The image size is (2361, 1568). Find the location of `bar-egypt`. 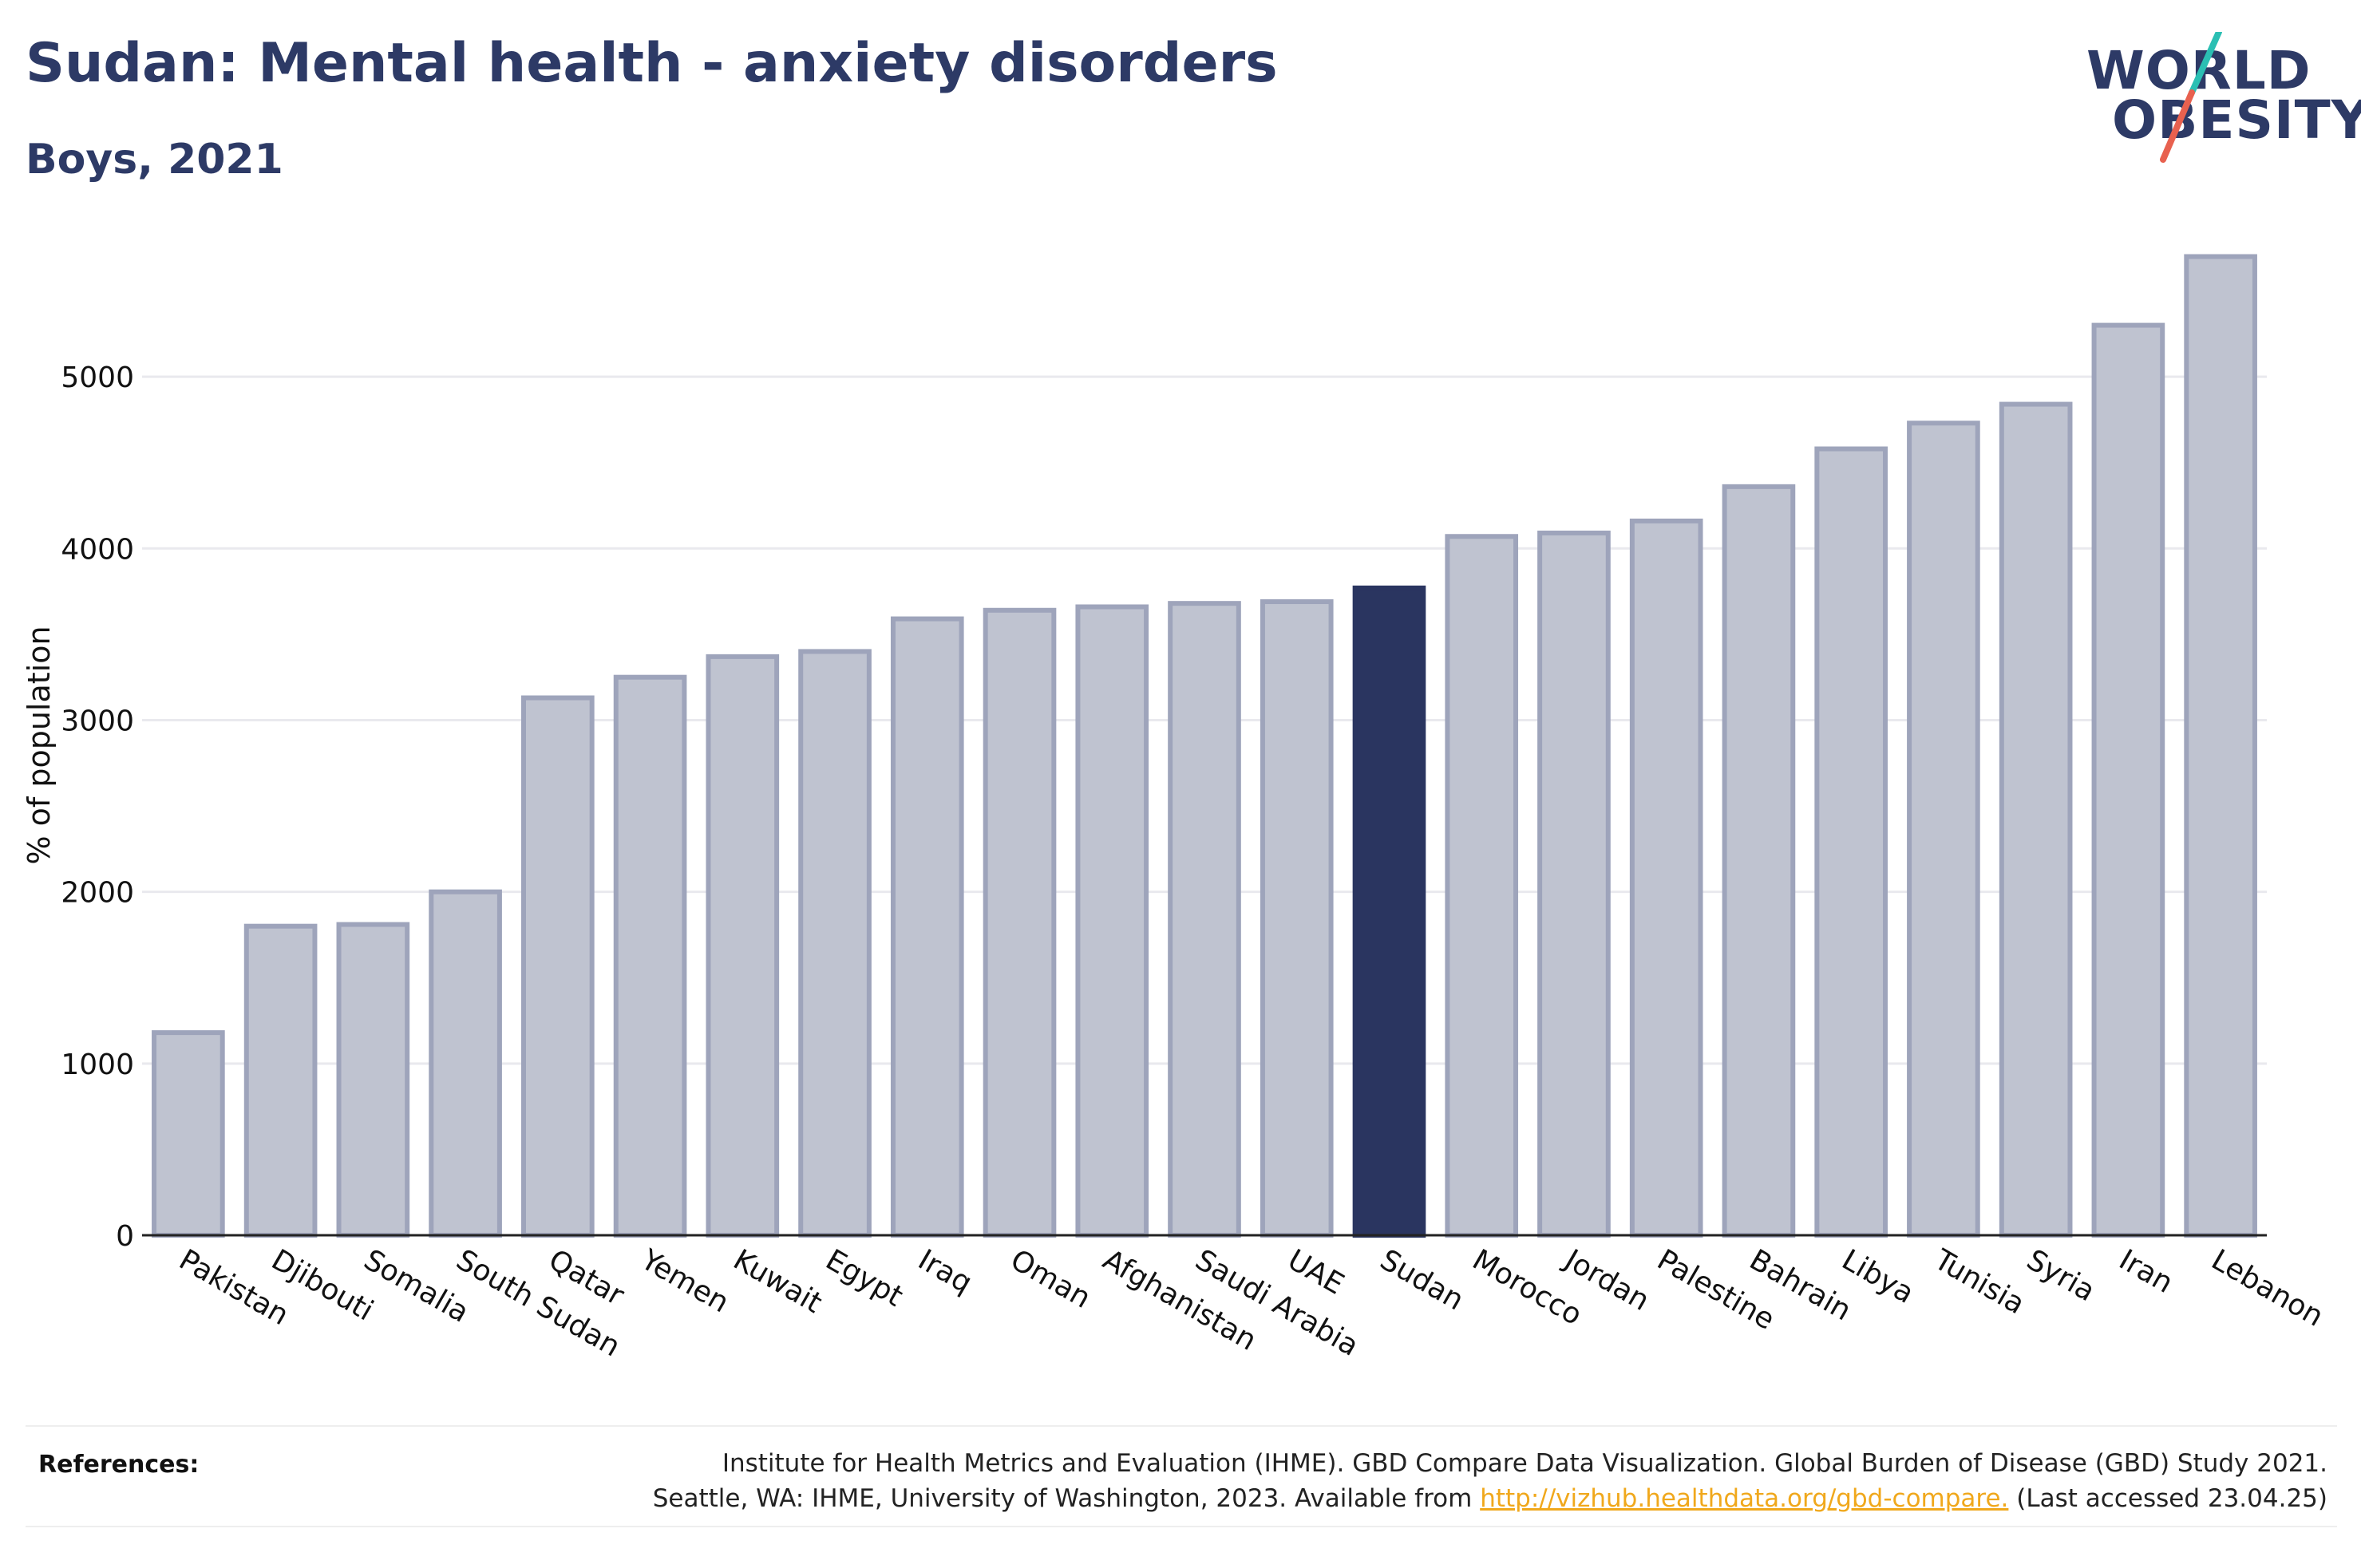

bar-egypt is located at coordinates (835, 944).